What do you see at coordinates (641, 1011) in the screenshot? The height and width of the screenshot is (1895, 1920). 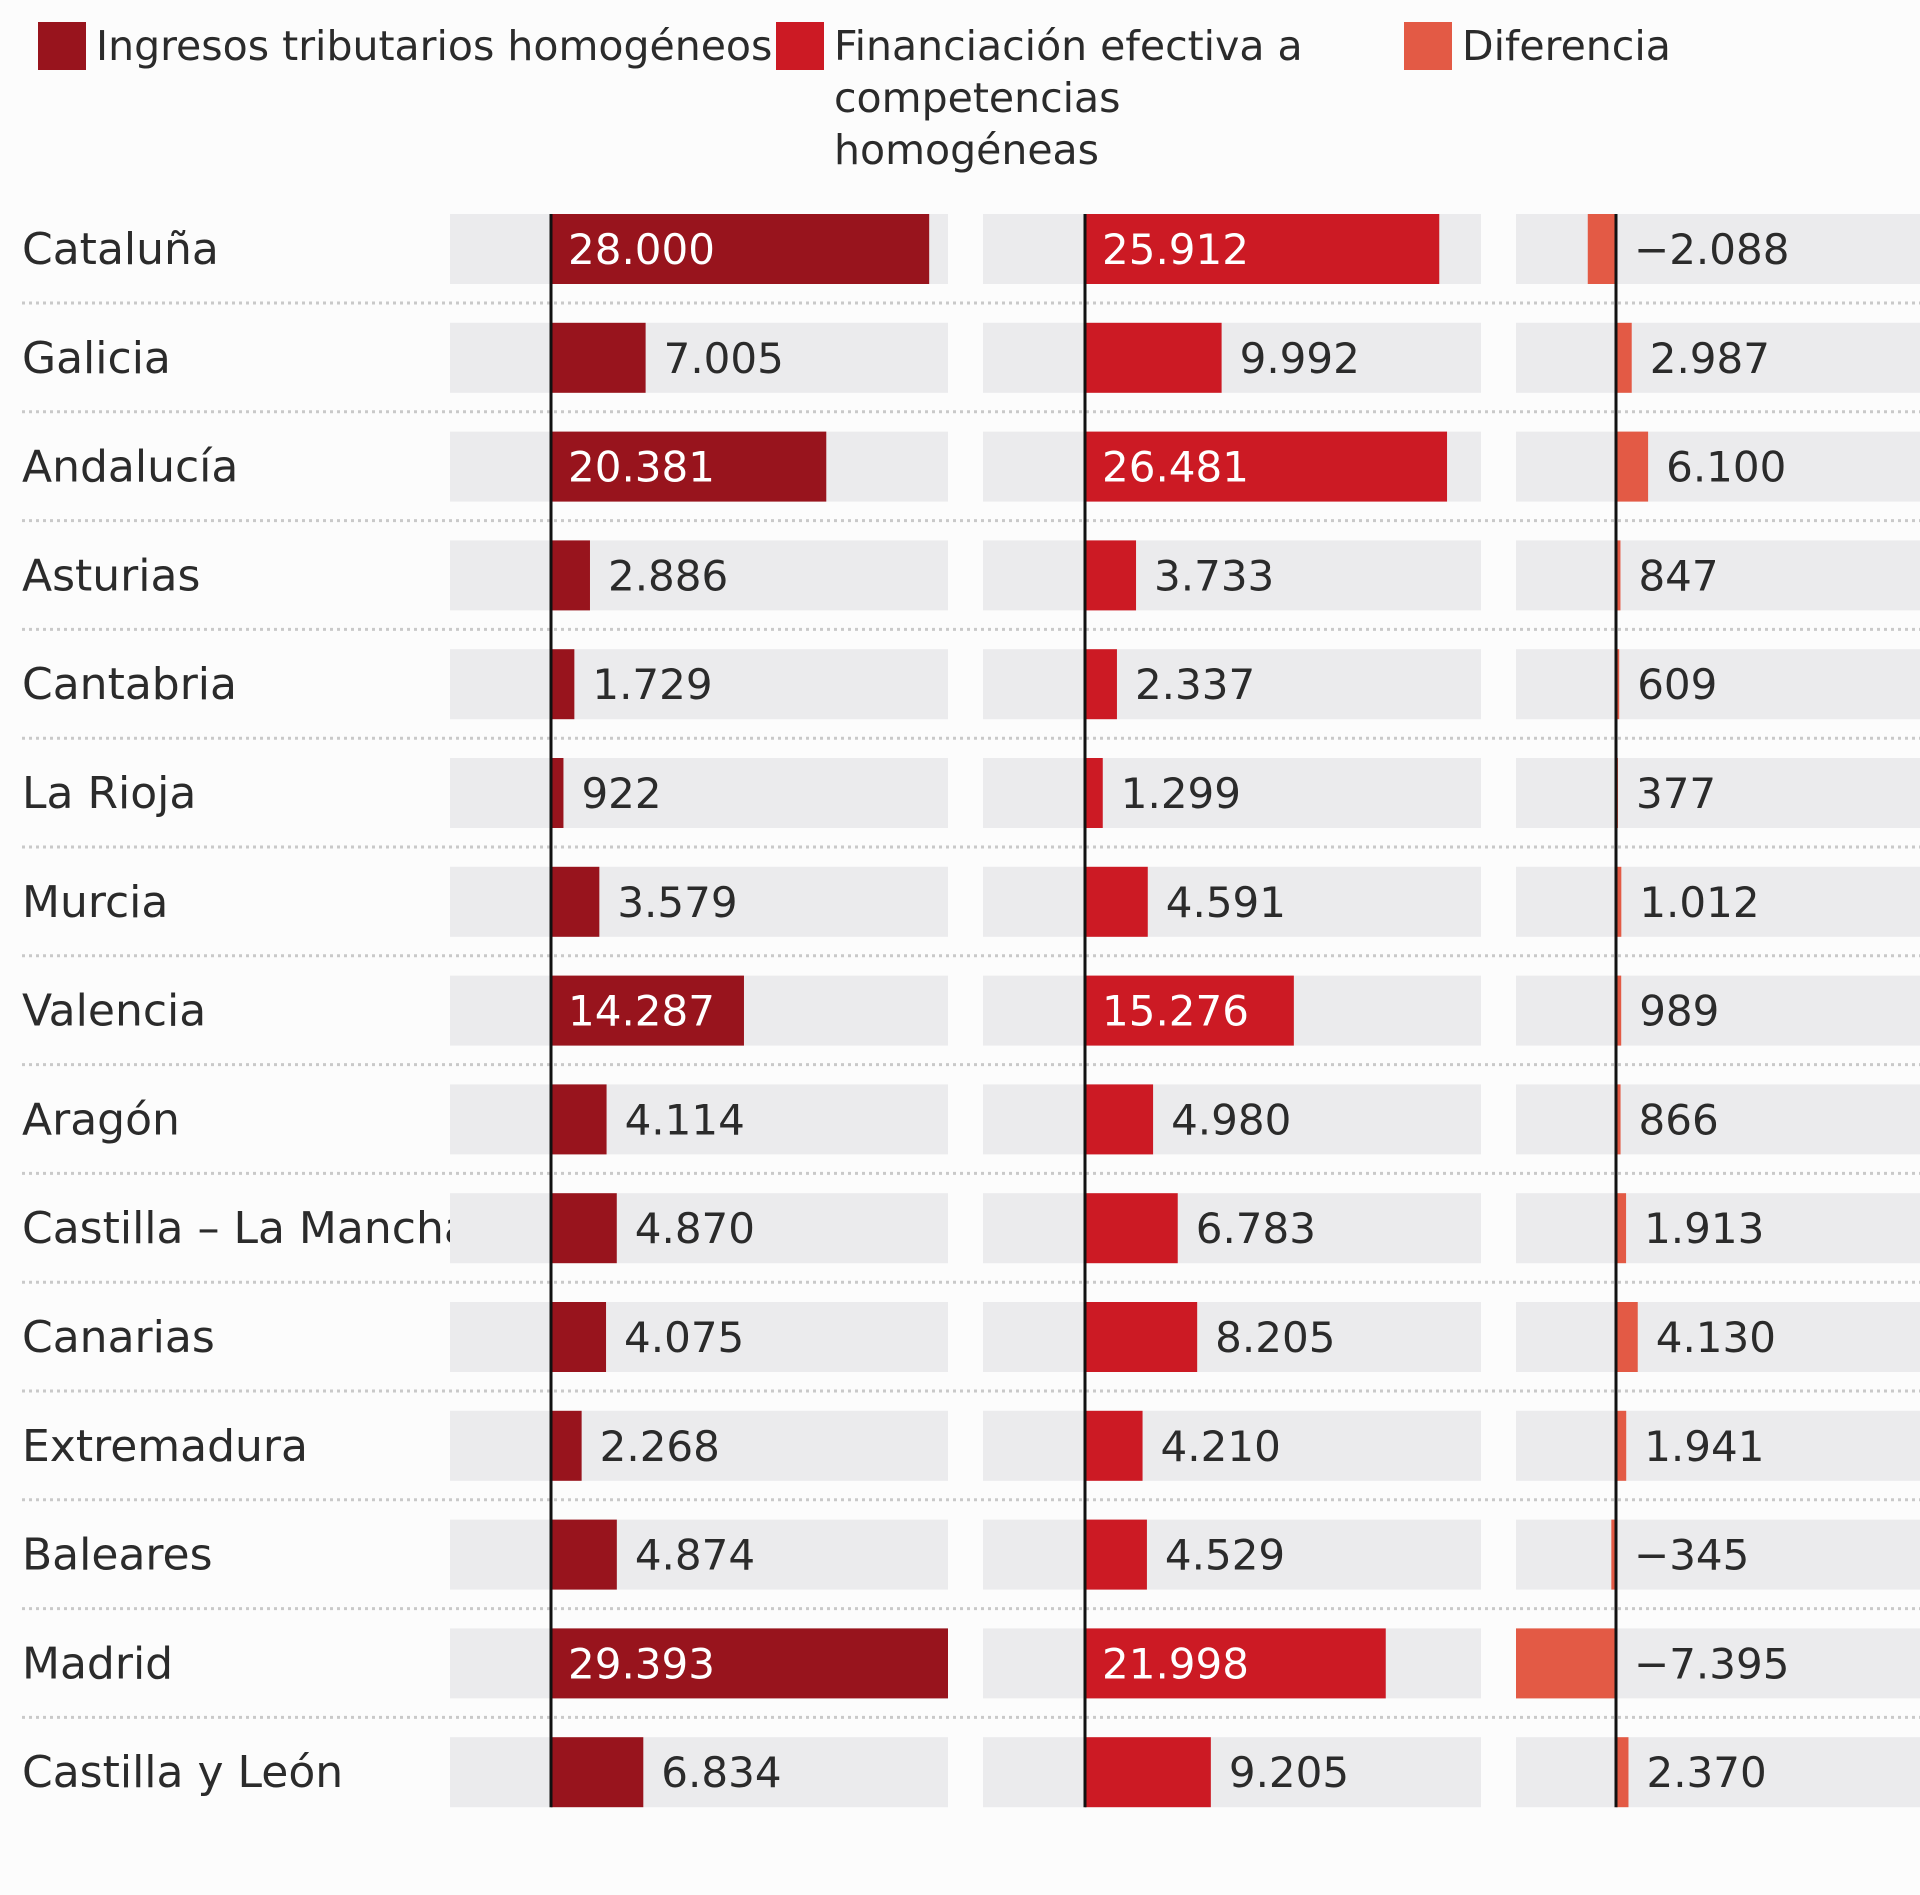 I see `data-label: 14.287` at bounding box center [641, 1011].